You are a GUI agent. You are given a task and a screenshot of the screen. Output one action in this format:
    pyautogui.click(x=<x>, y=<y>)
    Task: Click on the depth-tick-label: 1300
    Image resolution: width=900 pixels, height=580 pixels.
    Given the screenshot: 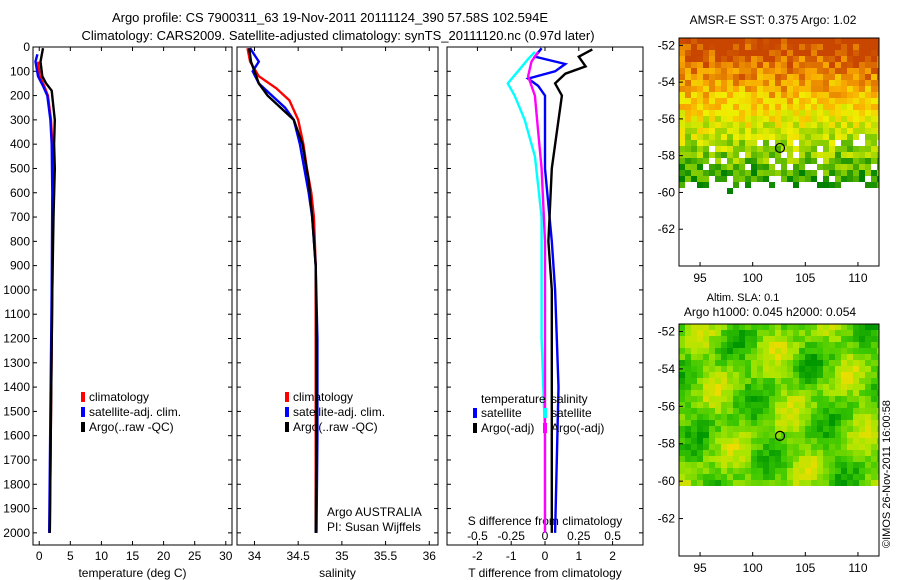 What is the action you would take?
    pyautogui.click(x=16, y=363)
    